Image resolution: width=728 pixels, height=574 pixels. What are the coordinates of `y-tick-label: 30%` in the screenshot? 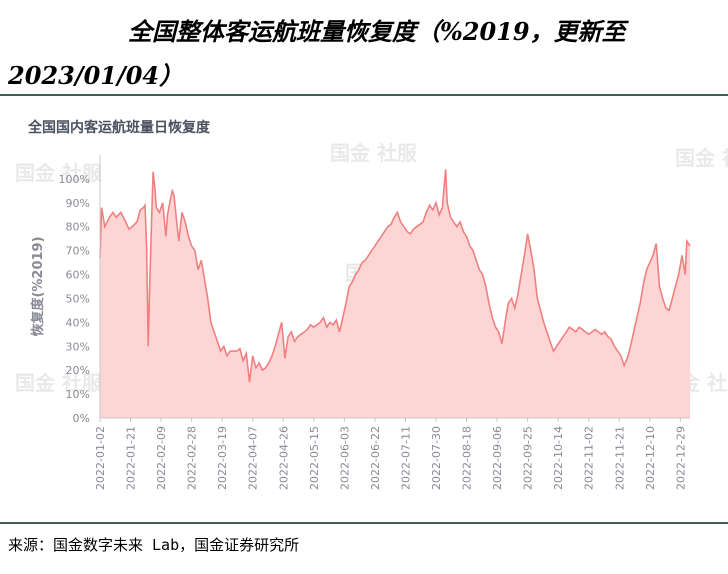 It's located at (78, 346).